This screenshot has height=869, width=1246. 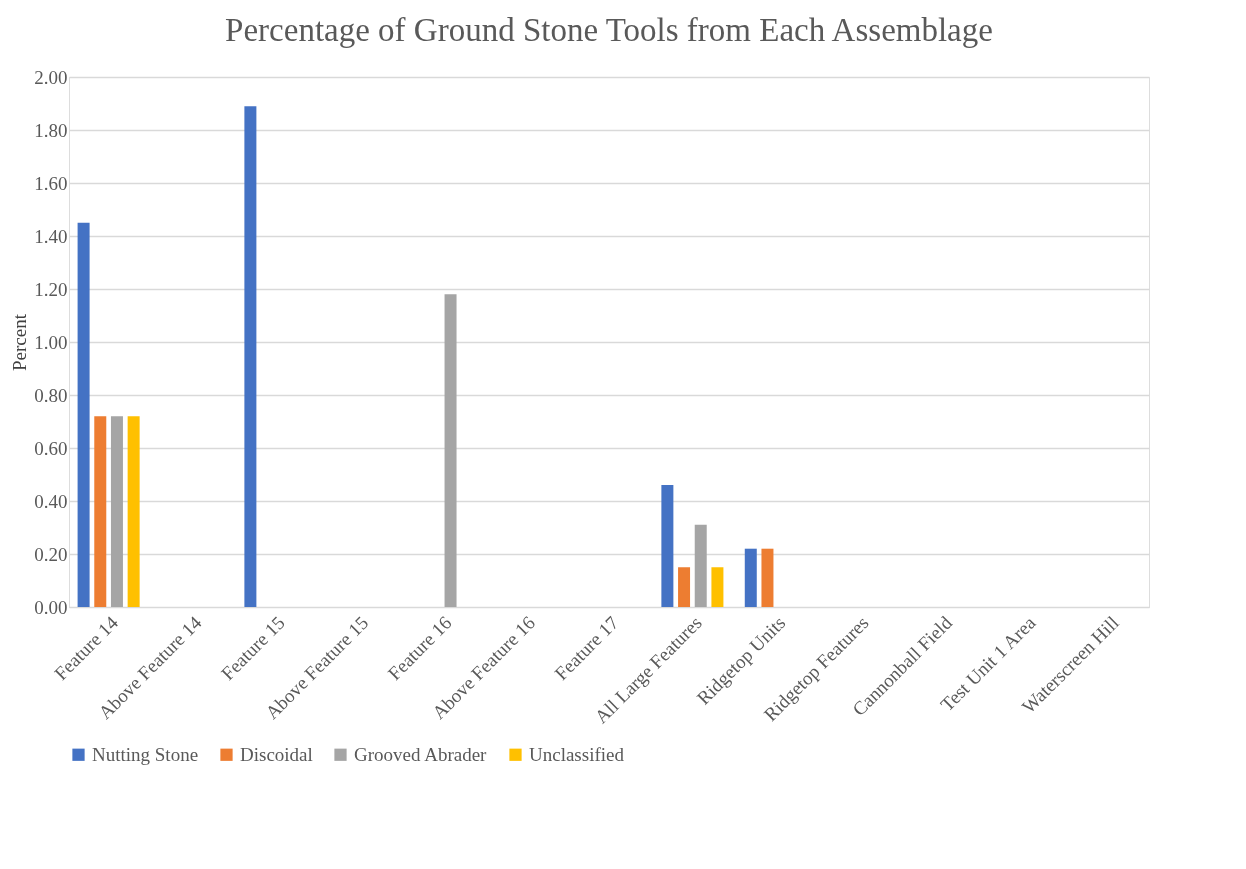 What do you see at coordinates (20, 342) in the screenshot?
I see `y-axis-title: Percent` at bounding box center [20, 342].